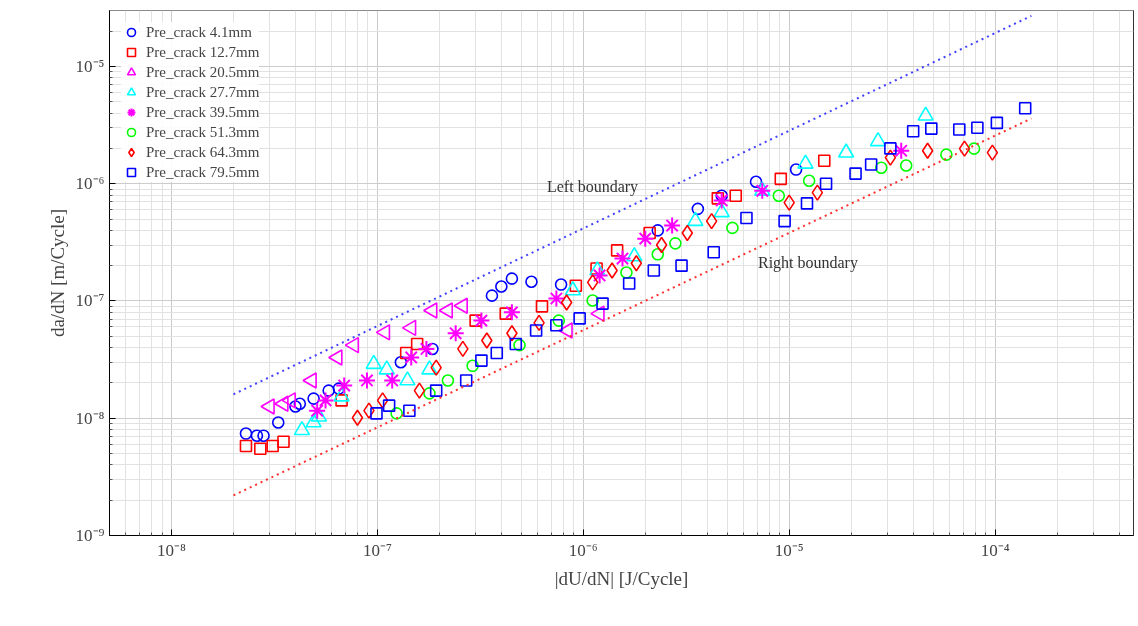 Image resolution: width=1138 pixels, height=626 pixels. What do you see at coordinates (203, 132) in the screenshot?
I see `legend-label: Pre_crack 51.3mm` at bounding box center [203, 132].